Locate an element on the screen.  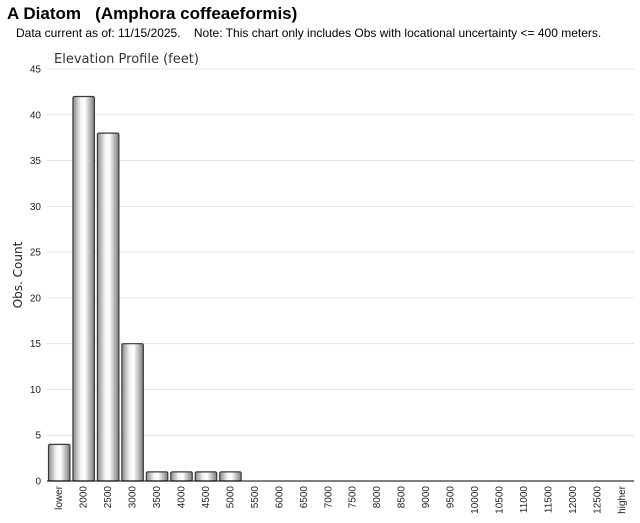
x-tick-label: 11500 is located at coordinates (548, 500).